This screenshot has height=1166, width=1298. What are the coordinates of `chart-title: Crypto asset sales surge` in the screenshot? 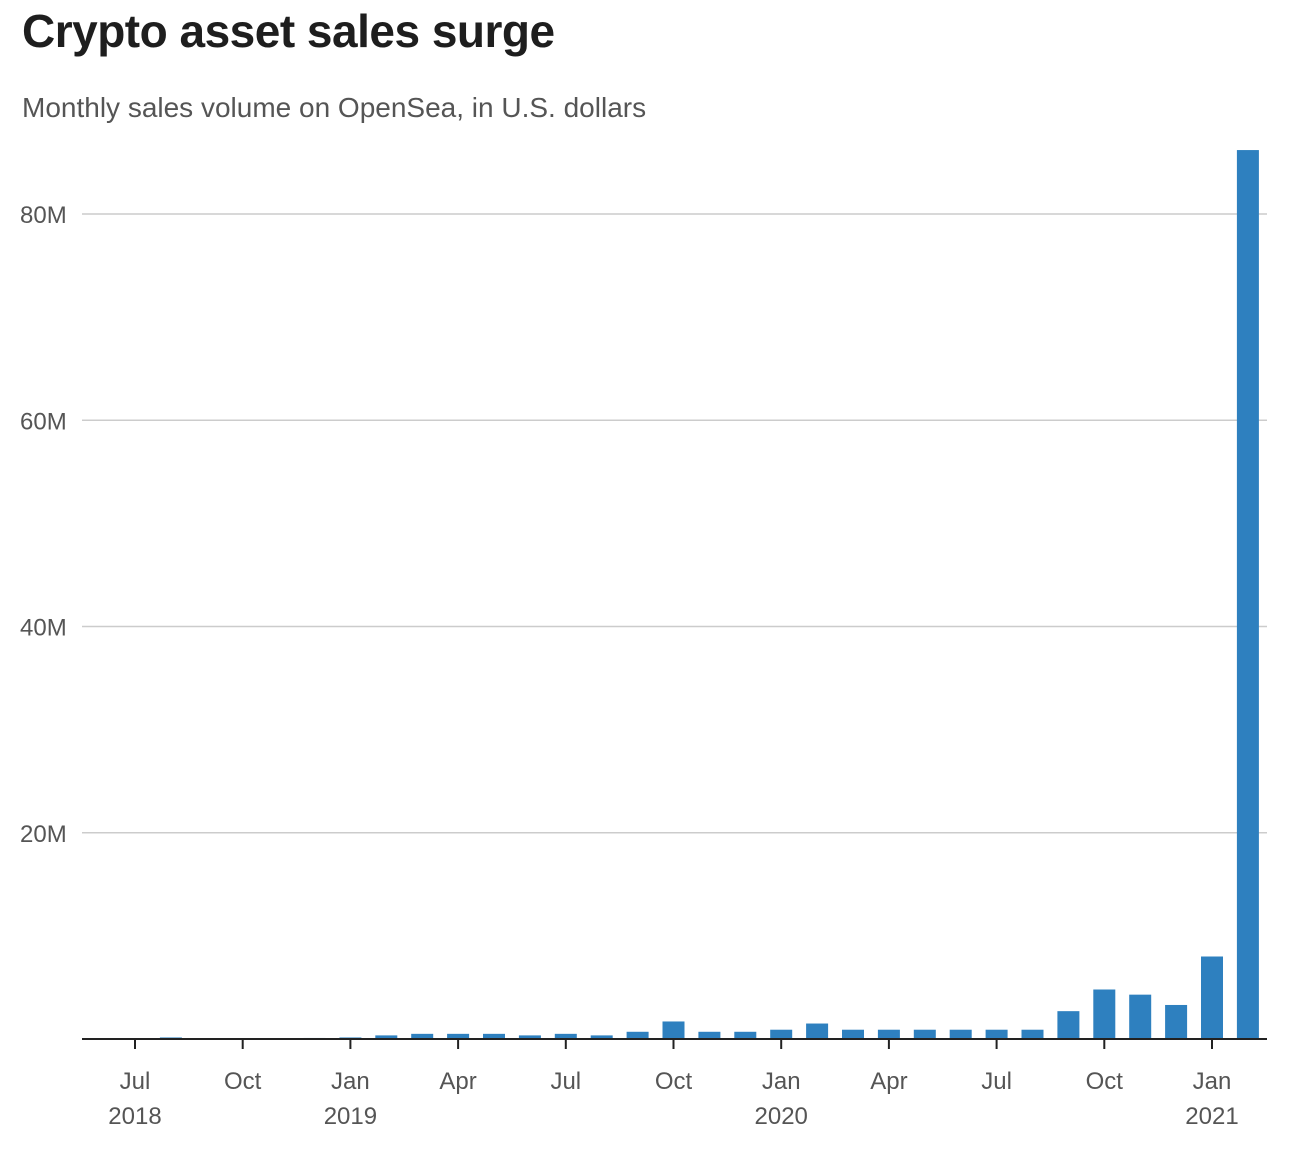 It's located at (288, 31).